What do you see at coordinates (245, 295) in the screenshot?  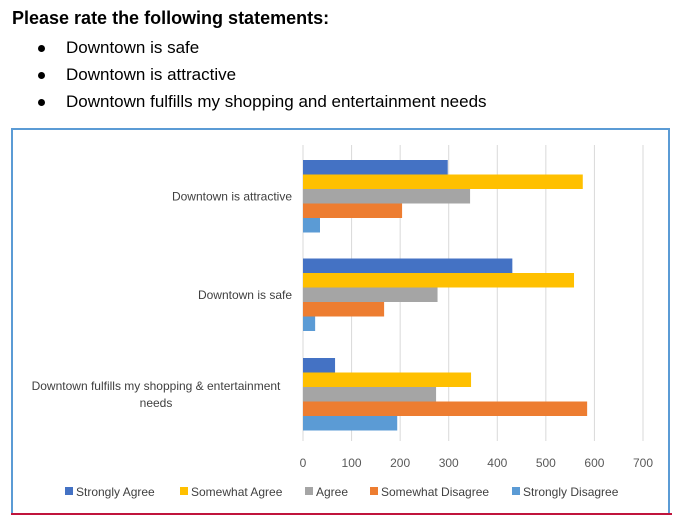 I see `category-label: Downtown is safe` at bounding box center [245, 295].